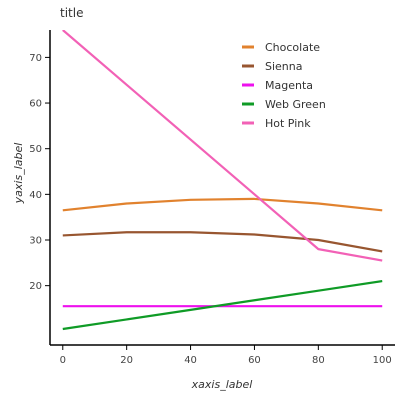  I want to click on x-tick-label: 60, so click(254, 360).